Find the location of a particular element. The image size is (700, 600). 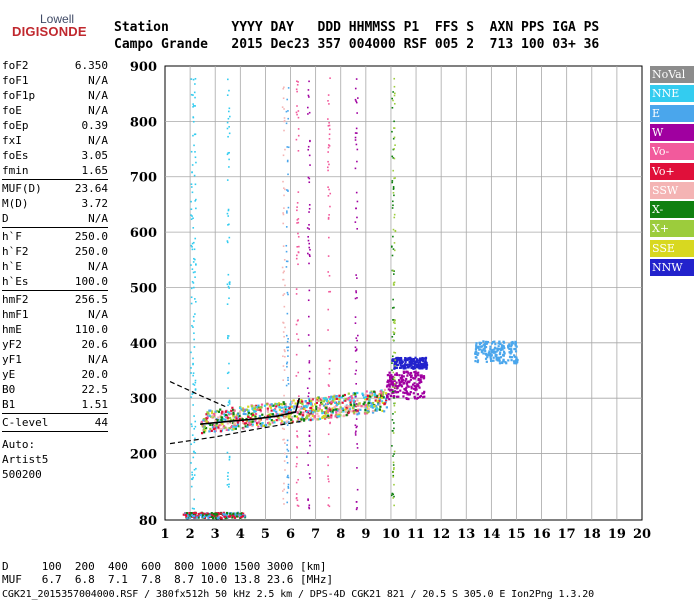

param-value: 0.39 is located at coordinates (95, 125).